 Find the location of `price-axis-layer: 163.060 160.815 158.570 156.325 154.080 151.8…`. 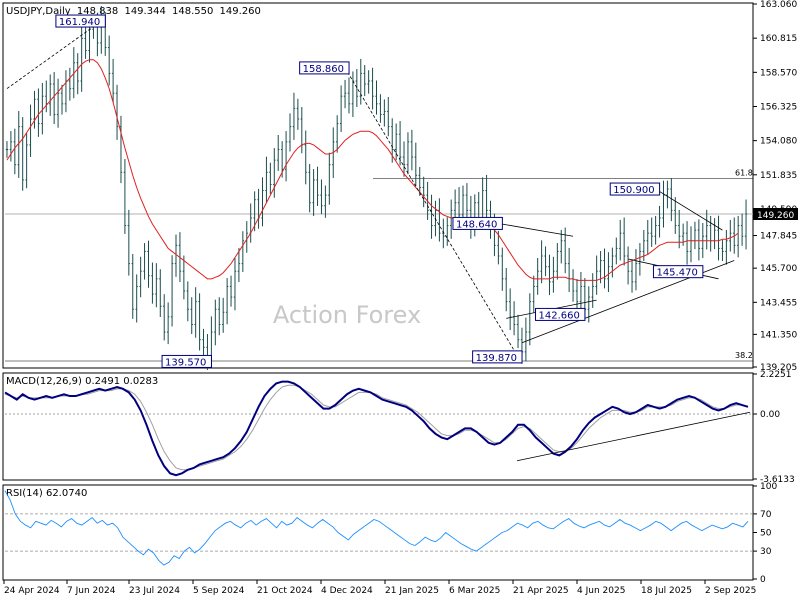

price-axis-layer: 163.060 160.815 158.570 156.325 154.080 151.8… is located at coordinates (775, 186).